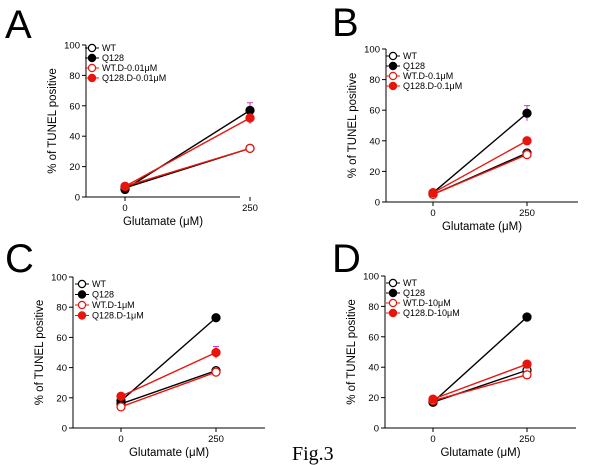 This screenshot has width=600, height=465. I want to click on figure-caption: Fig.3, so click(313, 454).